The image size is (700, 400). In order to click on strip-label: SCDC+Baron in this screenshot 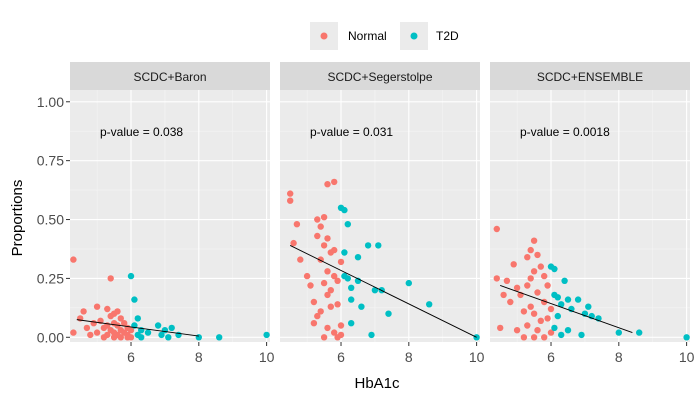, I will do `click(169, 77)`.